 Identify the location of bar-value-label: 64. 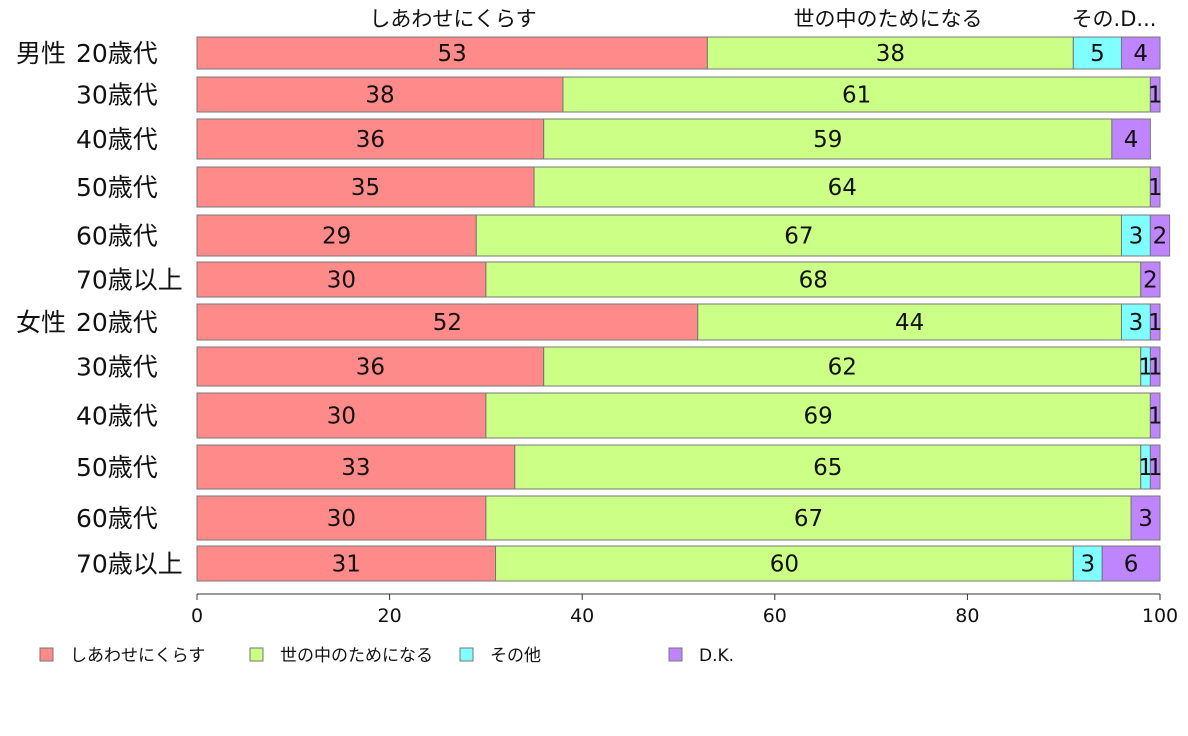
(842, 188).